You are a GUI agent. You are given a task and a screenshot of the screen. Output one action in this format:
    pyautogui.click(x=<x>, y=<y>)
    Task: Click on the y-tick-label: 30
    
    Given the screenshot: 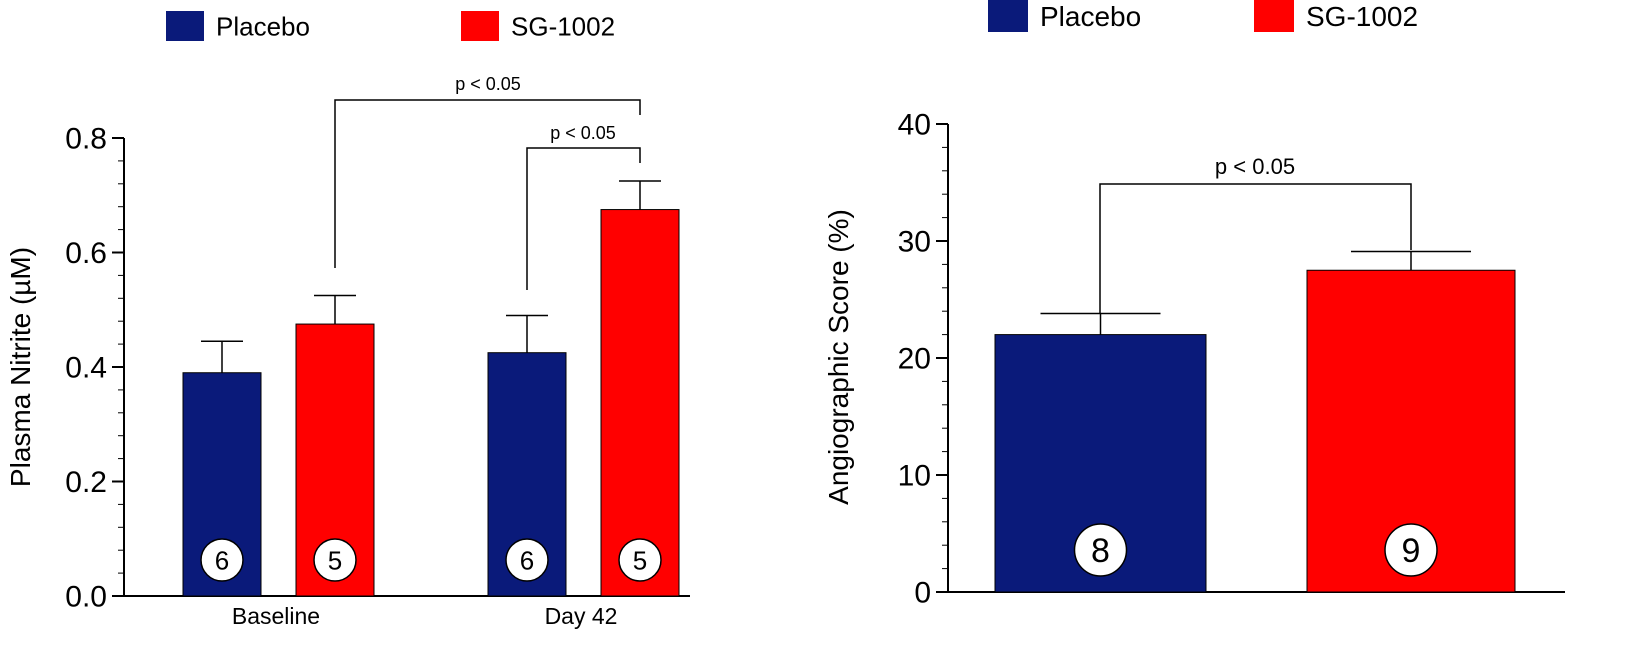 What is the action you would take?
    pyautogui.click(x=914, y=242)
    